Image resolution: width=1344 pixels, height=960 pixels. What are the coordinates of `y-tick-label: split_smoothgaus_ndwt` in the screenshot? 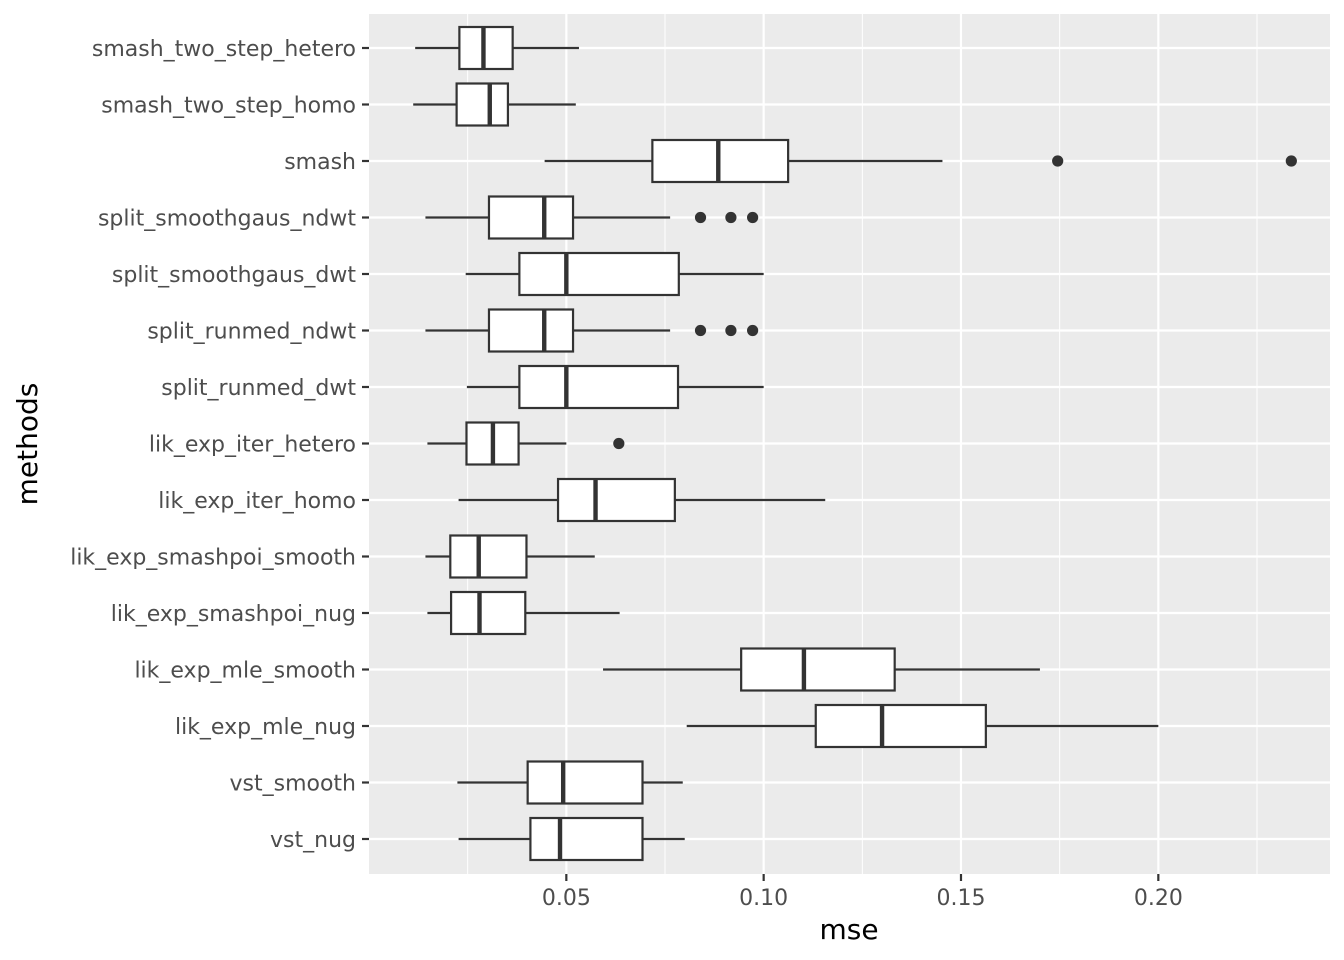 It's located at (227, 219).